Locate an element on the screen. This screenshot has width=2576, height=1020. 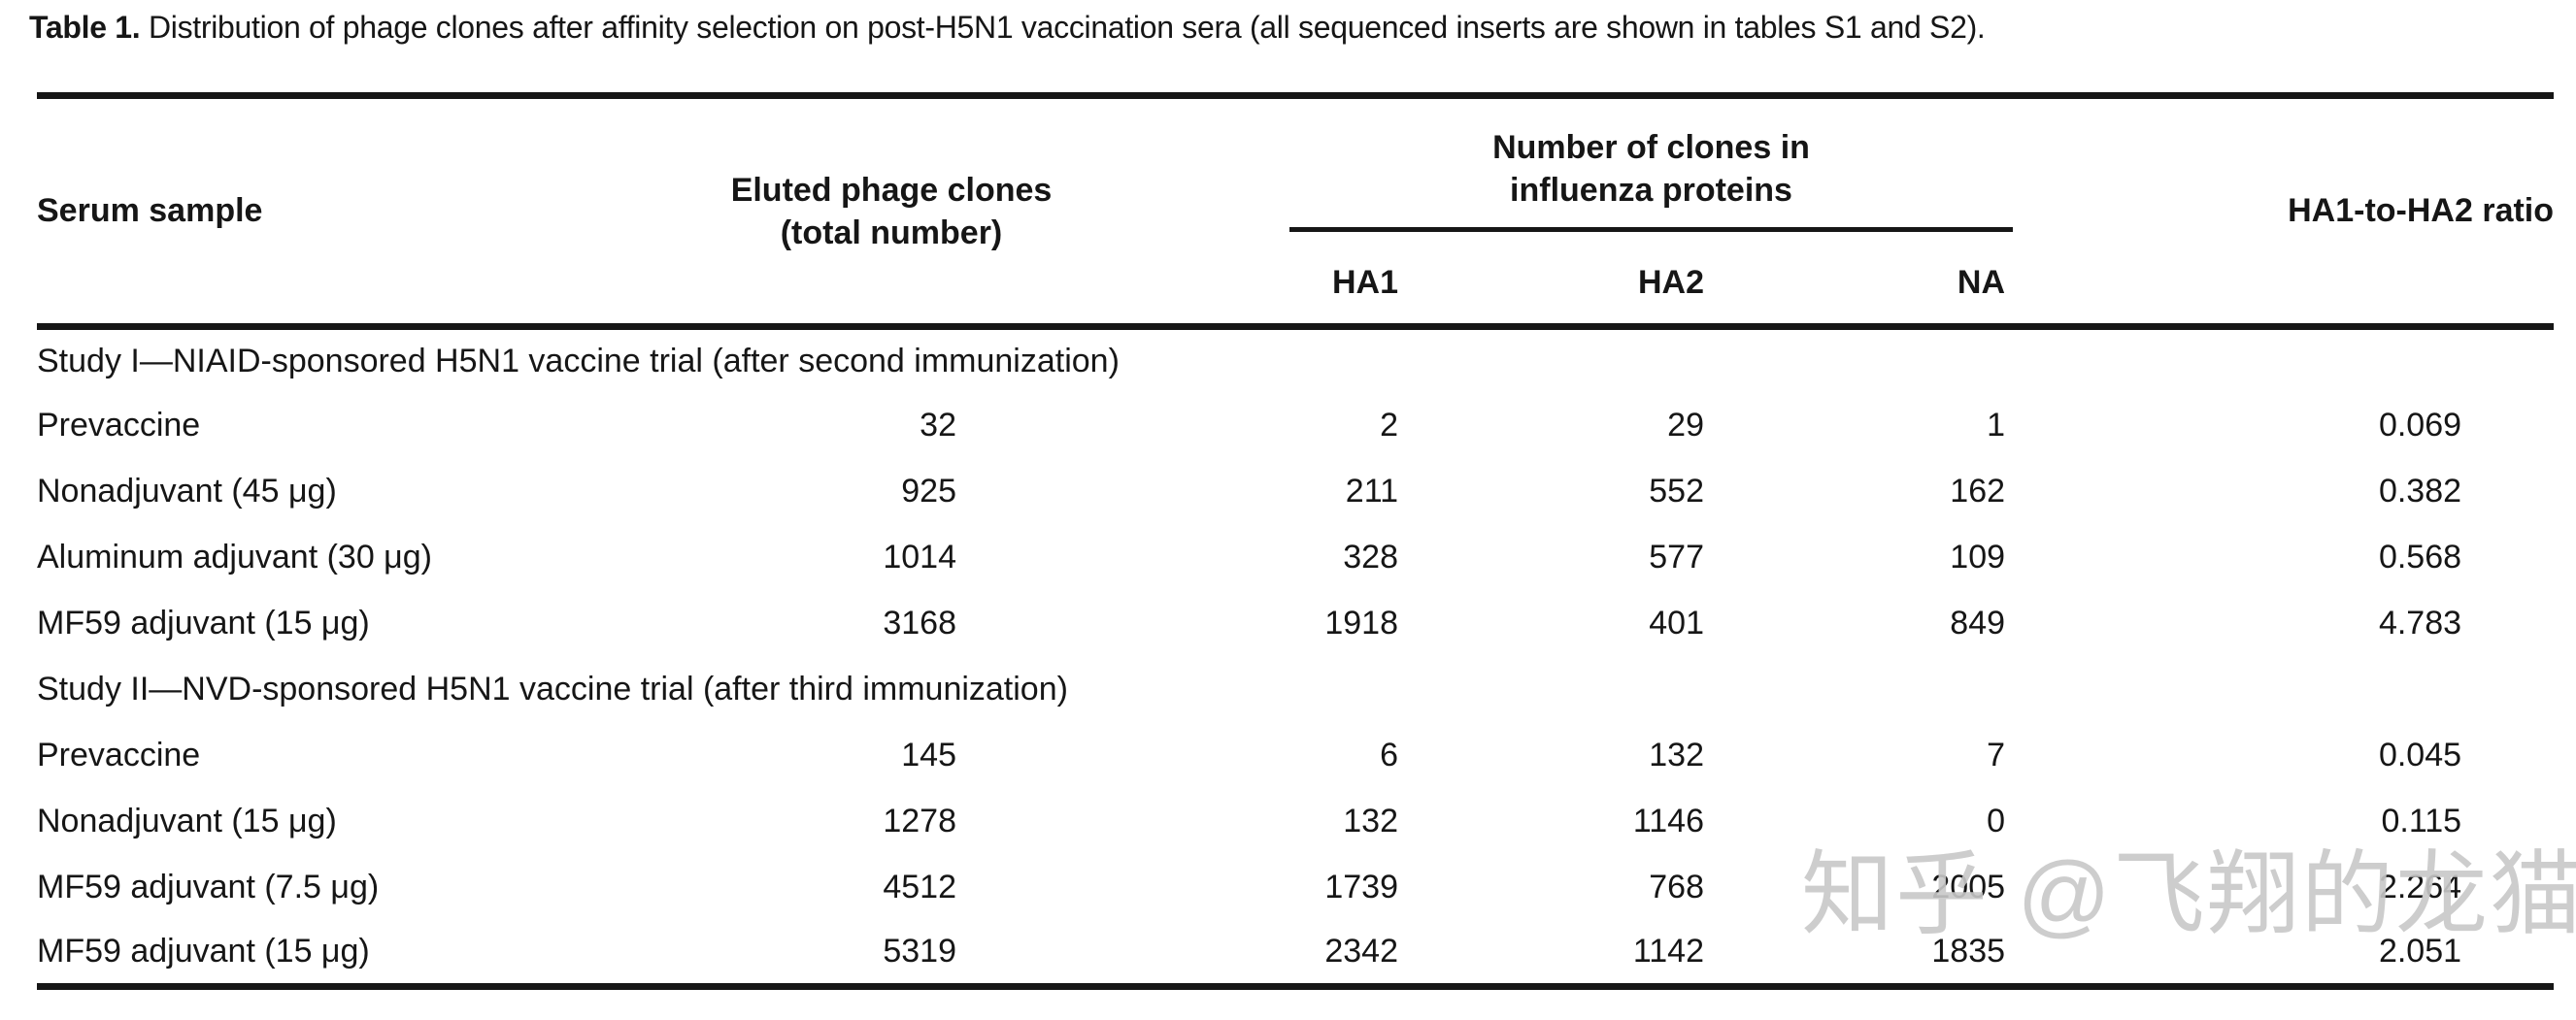
cell-ha1: 211 is located at coordinates (1371, 491).